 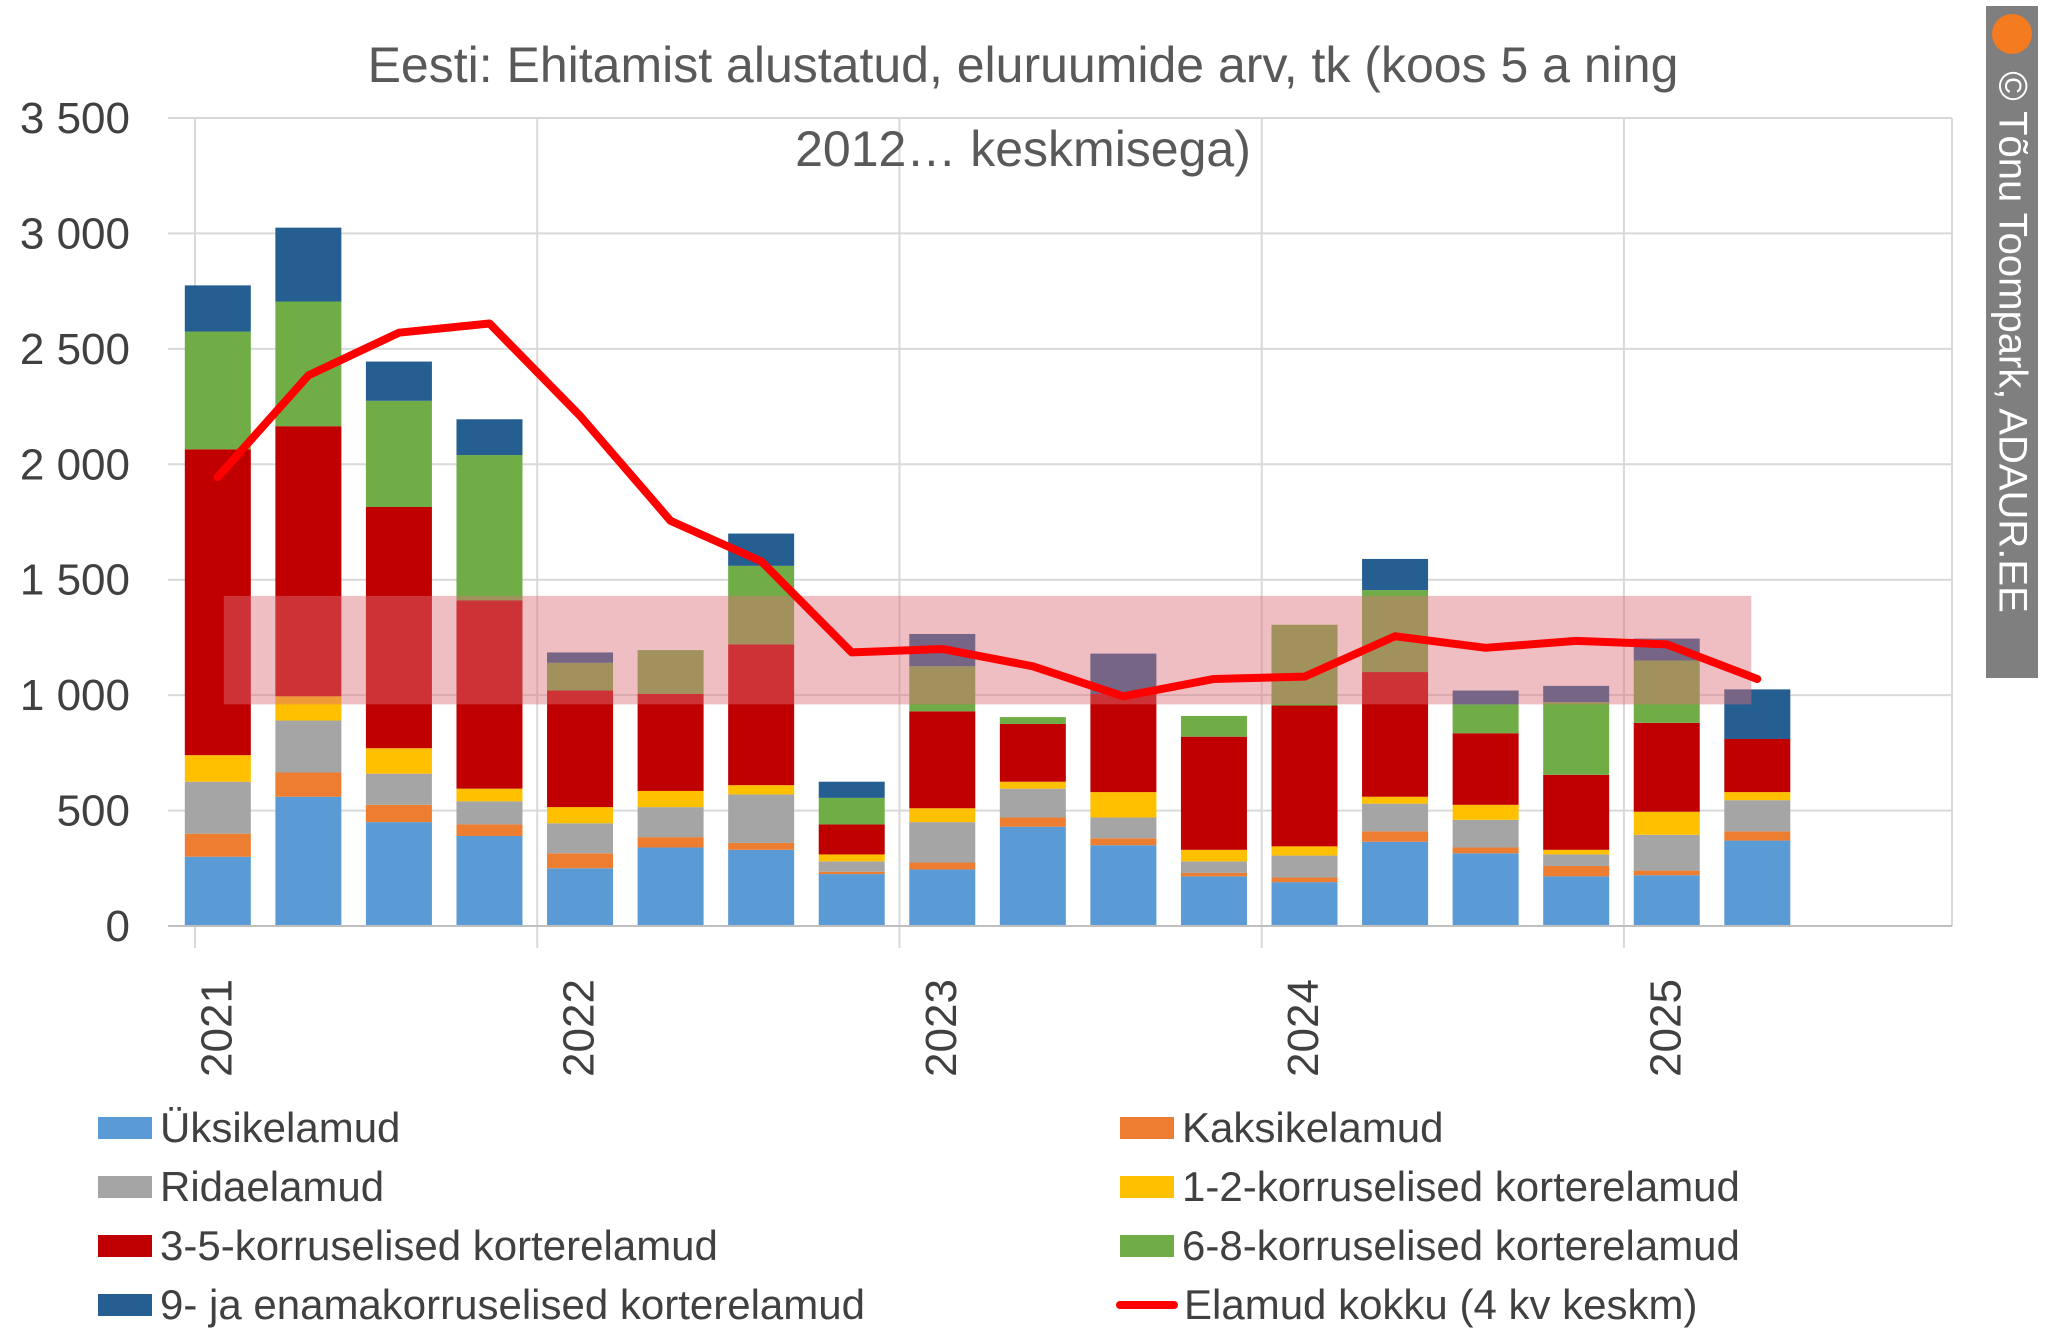 I want to click on y-tick-label: 1 500, so click(x=75, y=580).